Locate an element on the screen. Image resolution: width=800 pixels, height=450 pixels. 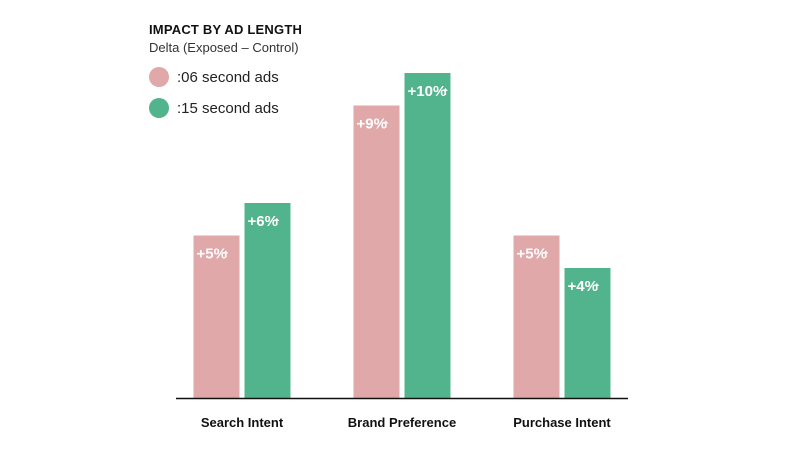
bar-2-purchase-intent is located at coordinates (587, 333).